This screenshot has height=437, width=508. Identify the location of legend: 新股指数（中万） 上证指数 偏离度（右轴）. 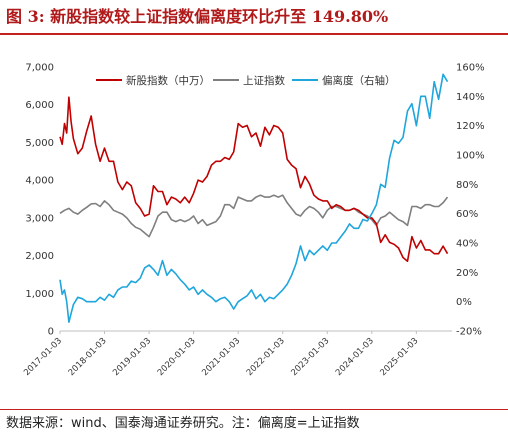
(246, 80).